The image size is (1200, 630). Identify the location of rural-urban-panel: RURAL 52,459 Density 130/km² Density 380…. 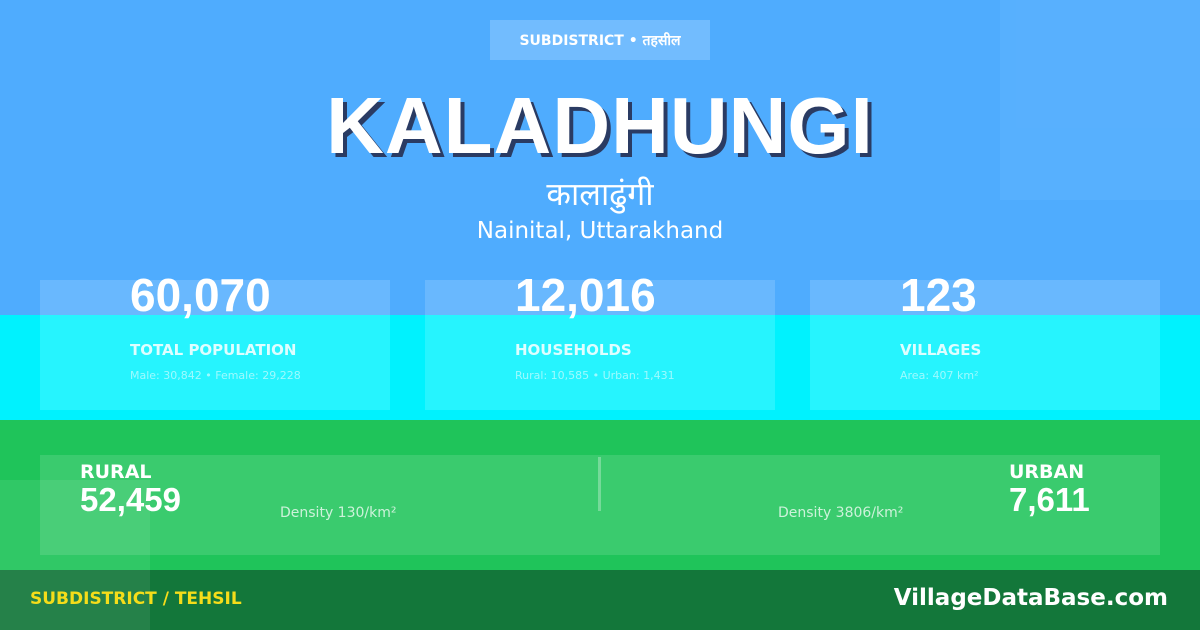
(600, 505).